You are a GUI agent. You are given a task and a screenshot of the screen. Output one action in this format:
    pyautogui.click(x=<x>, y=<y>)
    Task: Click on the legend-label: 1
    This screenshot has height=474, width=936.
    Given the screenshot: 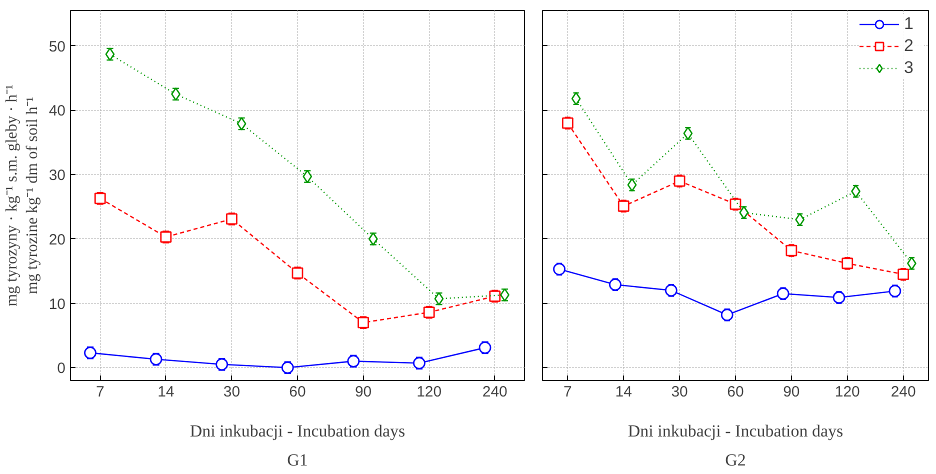 What is the action you would take?
    pyautogui.click(x=909, y=24)
    